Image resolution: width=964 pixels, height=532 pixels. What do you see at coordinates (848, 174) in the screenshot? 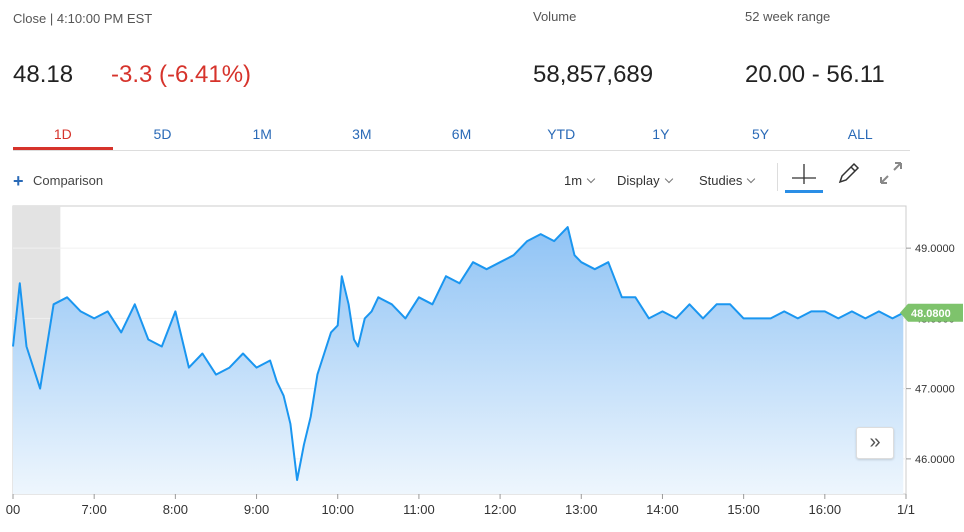
I see `draw-pencil-icon` at bounding box center [848, 174].